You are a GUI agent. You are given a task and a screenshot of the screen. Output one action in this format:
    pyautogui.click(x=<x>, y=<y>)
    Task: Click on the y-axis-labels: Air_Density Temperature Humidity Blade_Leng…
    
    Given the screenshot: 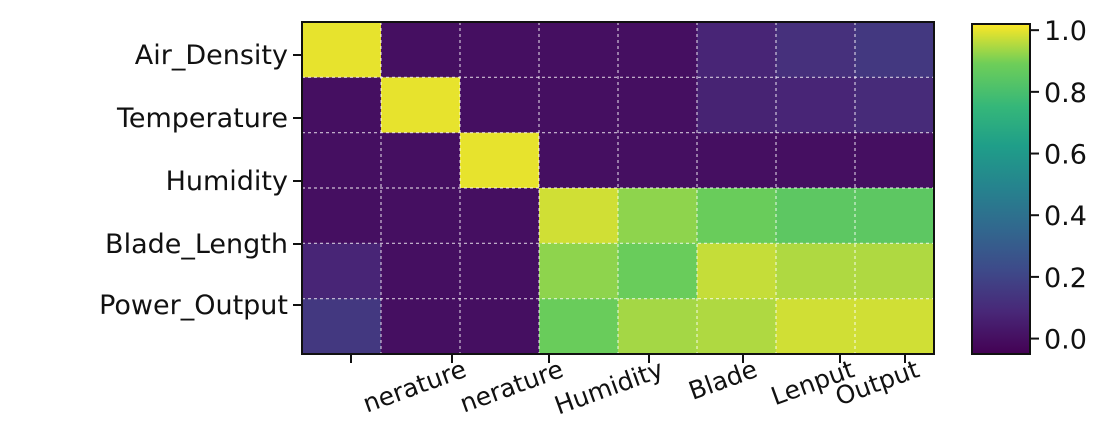 What is the action you would take?
    pyautogui.click(x=200, y=180)
    